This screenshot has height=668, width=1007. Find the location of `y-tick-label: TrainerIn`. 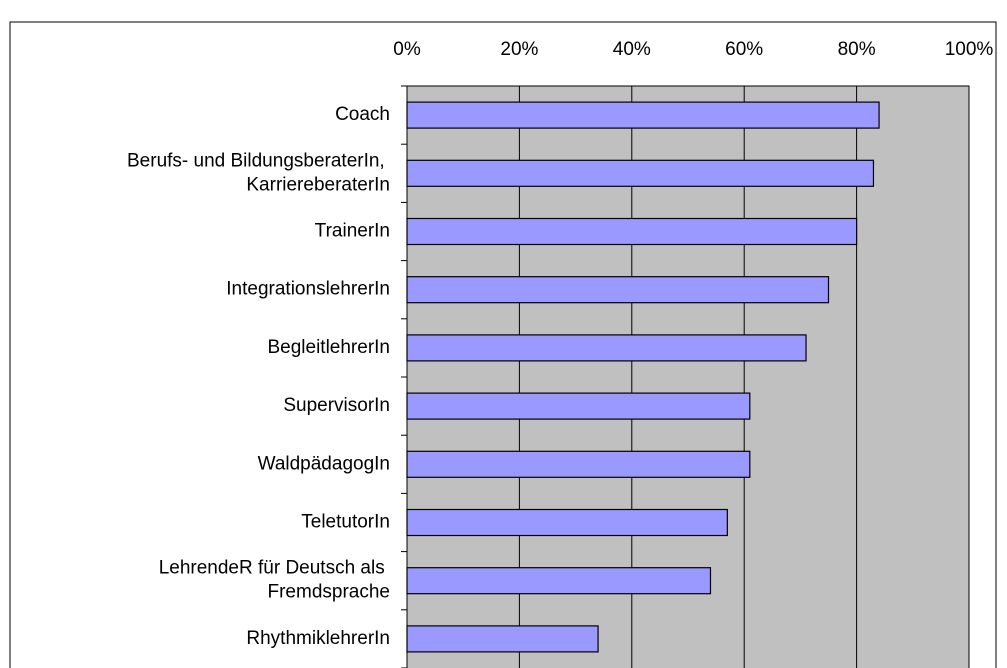

y-tick-label: TrainerIn is located at coordinates (352, 231).